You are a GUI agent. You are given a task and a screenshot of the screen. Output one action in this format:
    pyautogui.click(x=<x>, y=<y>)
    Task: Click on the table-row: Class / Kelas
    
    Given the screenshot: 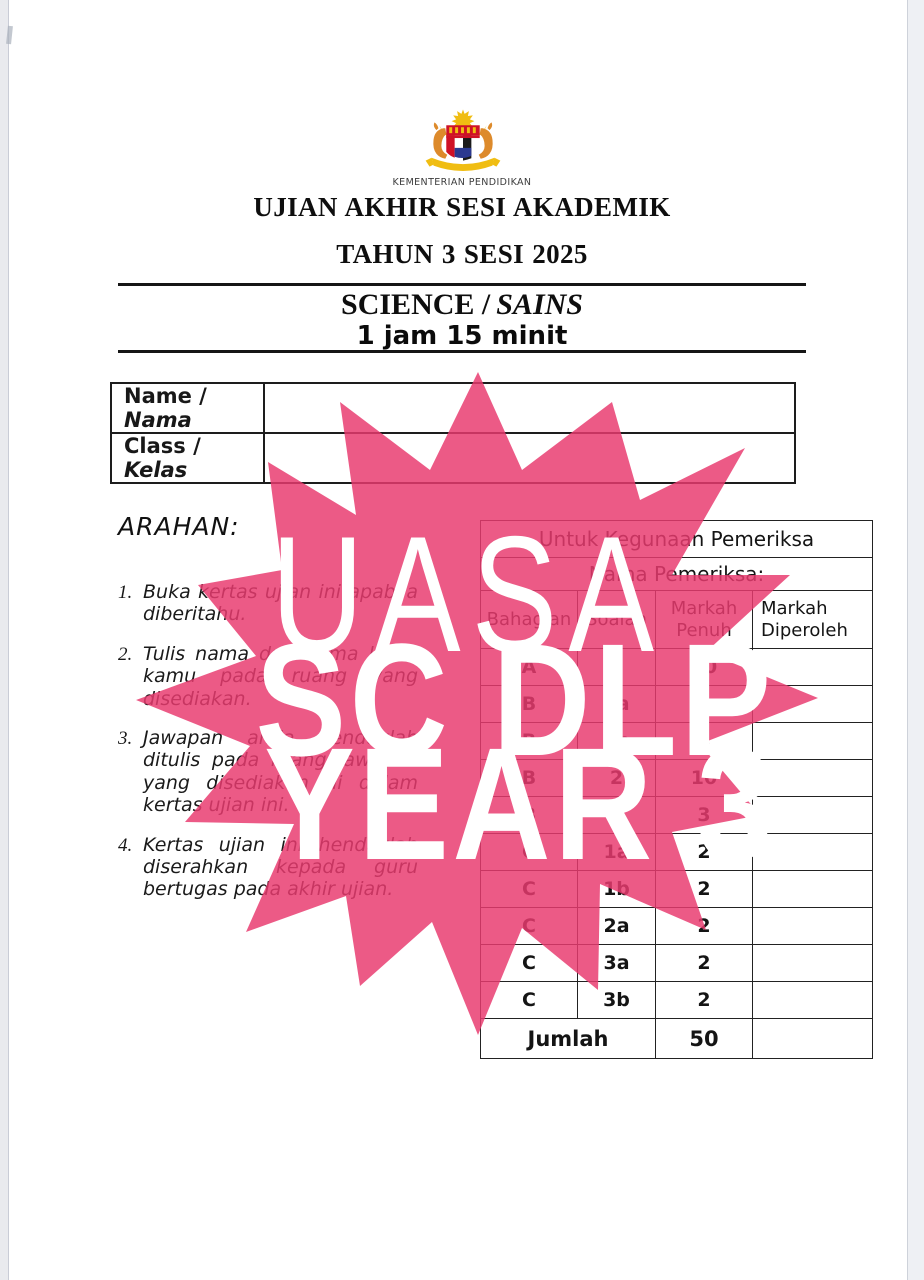 What is the action you would take?
    pyautogui.click(x=453, y=458)
    